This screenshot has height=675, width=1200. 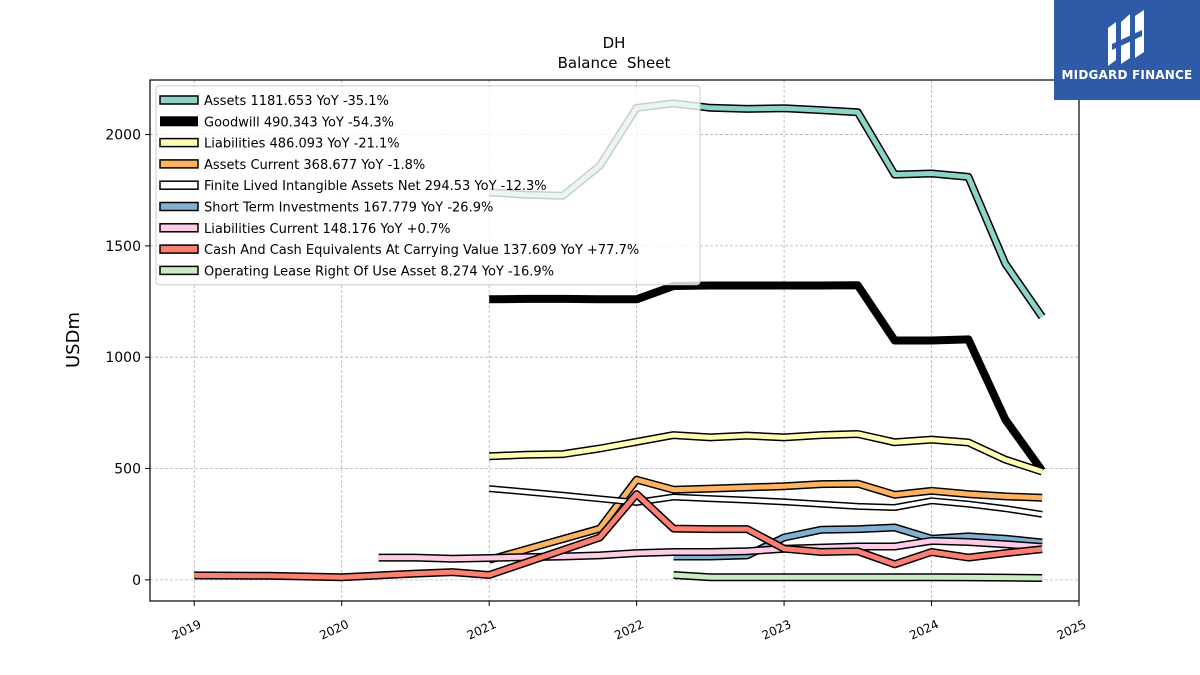 I want to click on y-tick-label: 1000, so click(x=123, y=358).